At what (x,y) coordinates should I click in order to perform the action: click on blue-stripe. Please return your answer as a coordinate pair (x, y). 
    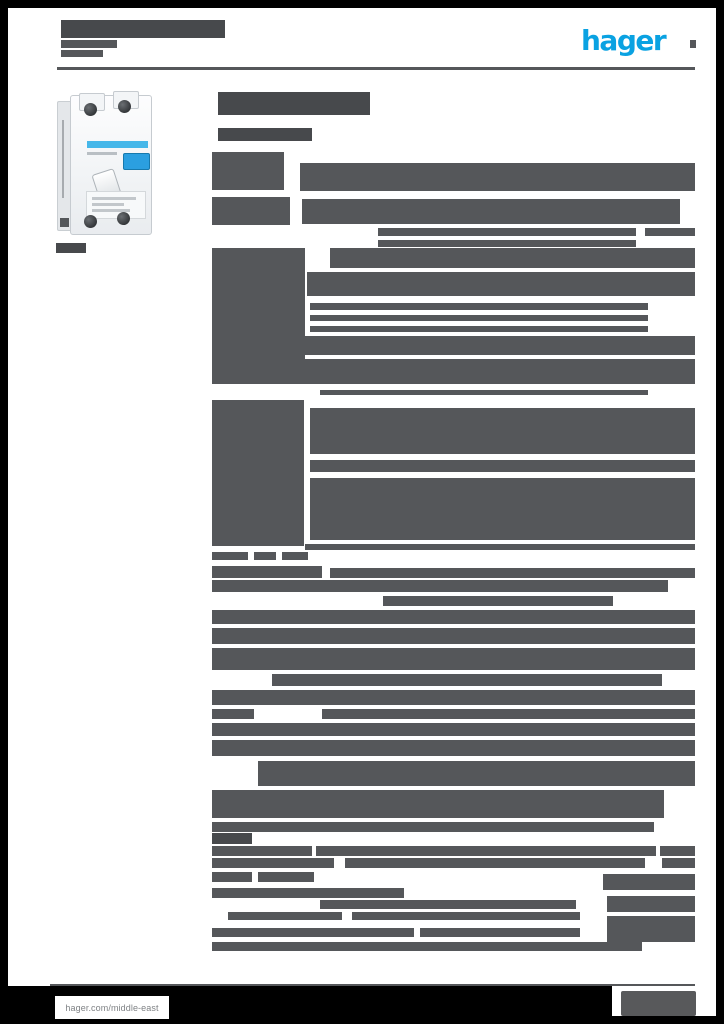
    Looking at the image, I should click on (117, 144).